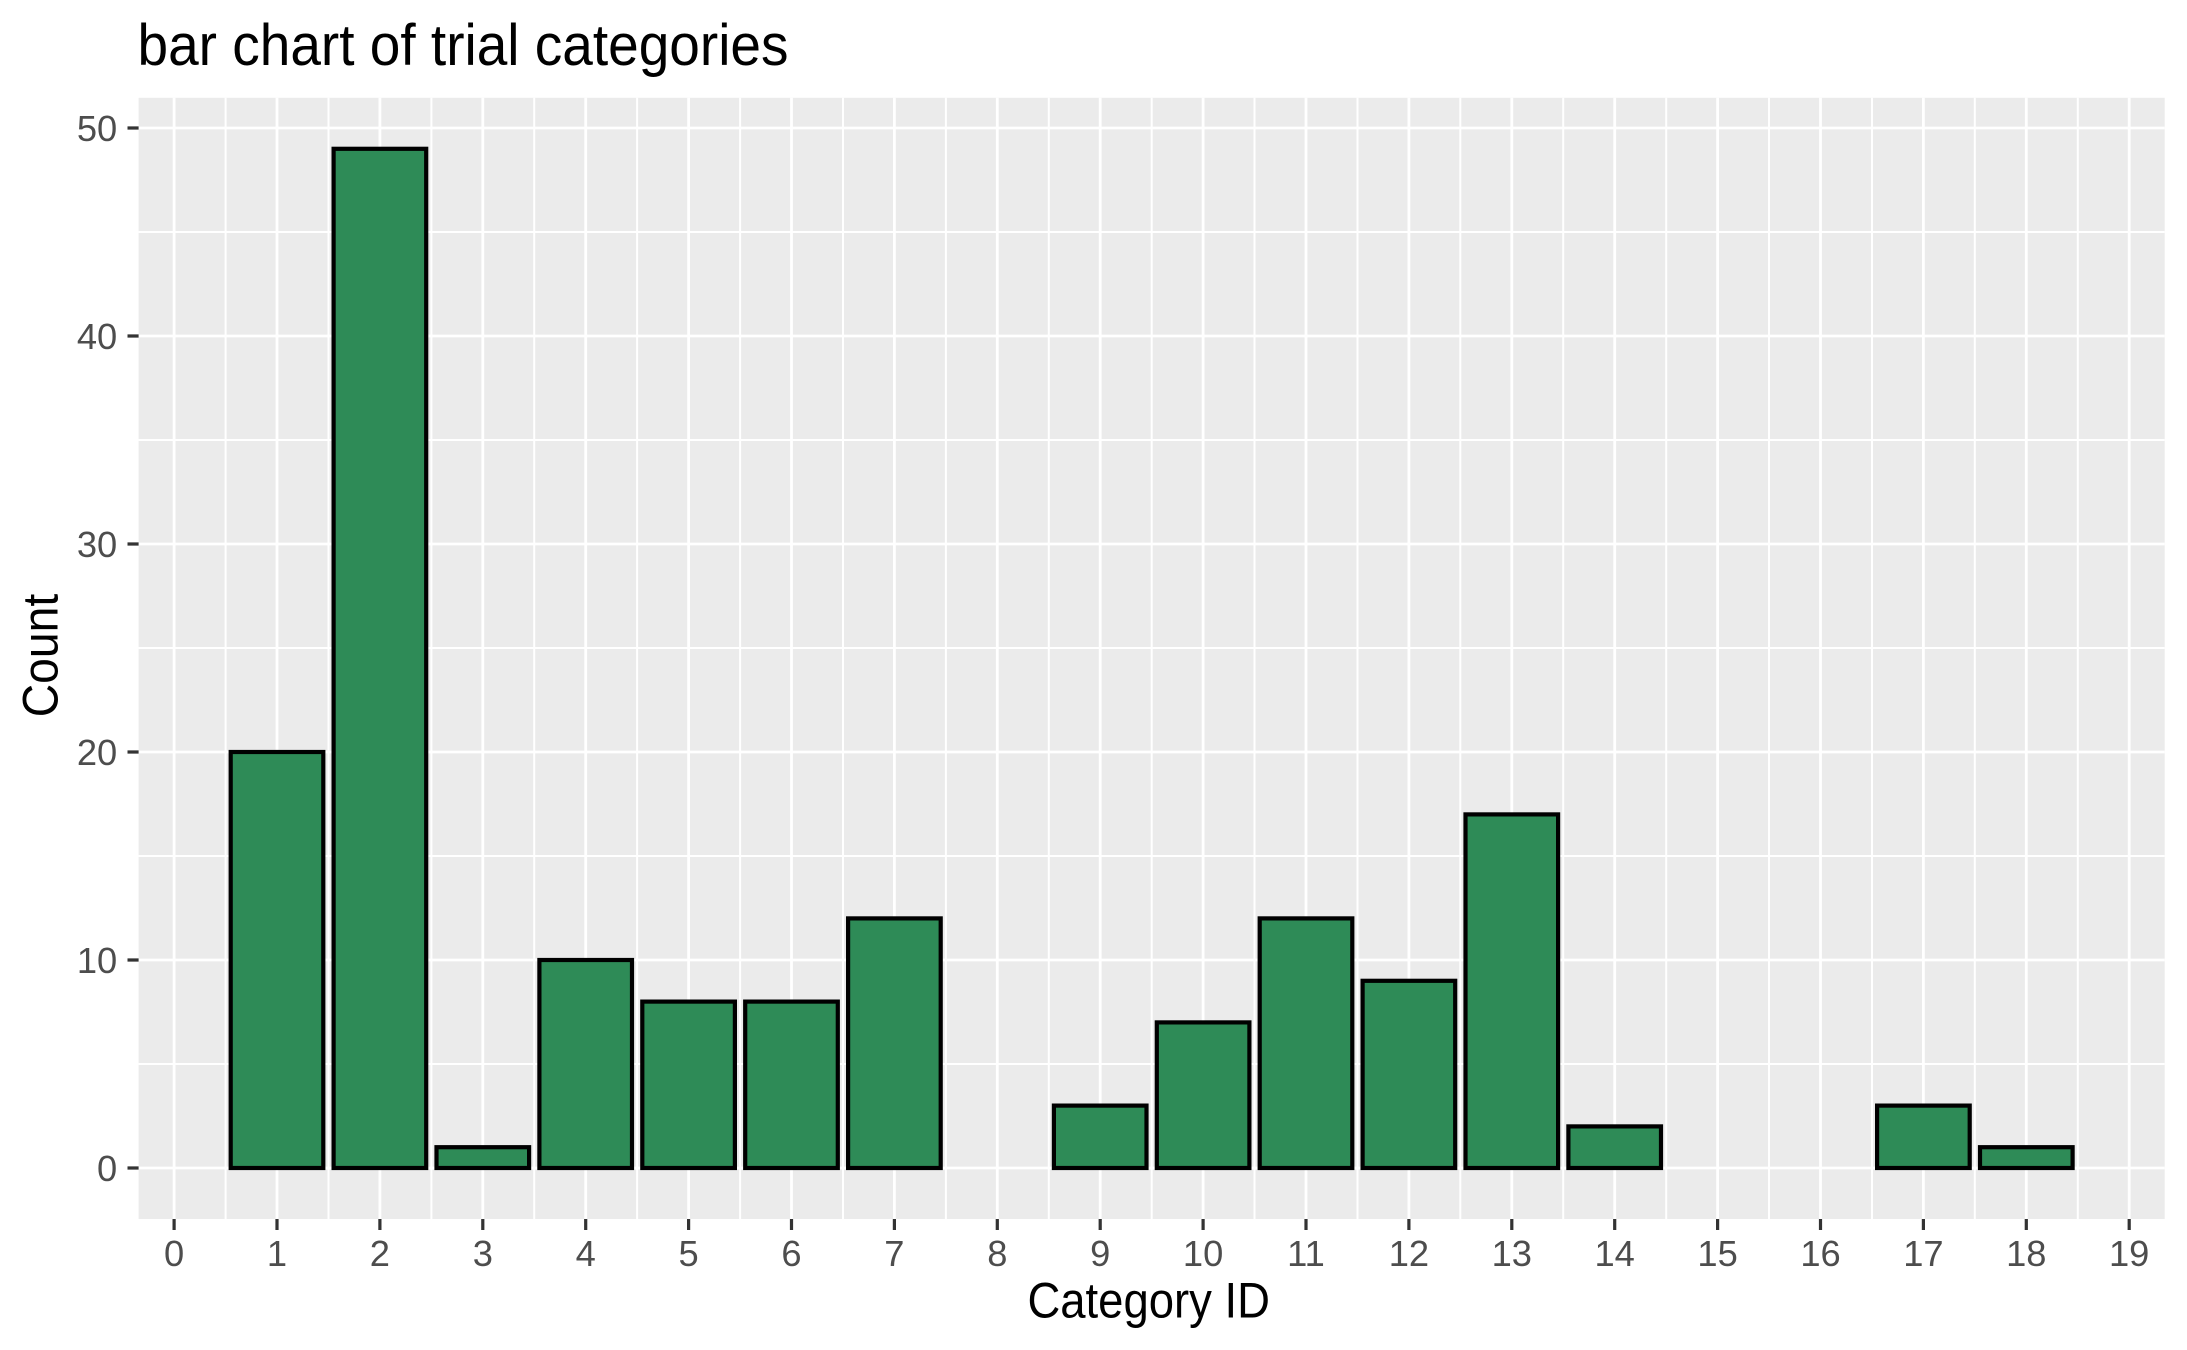 The height and width of the screenshot is (1350, 2187). I want to click on svg-text: 8, so click(997, 1253).